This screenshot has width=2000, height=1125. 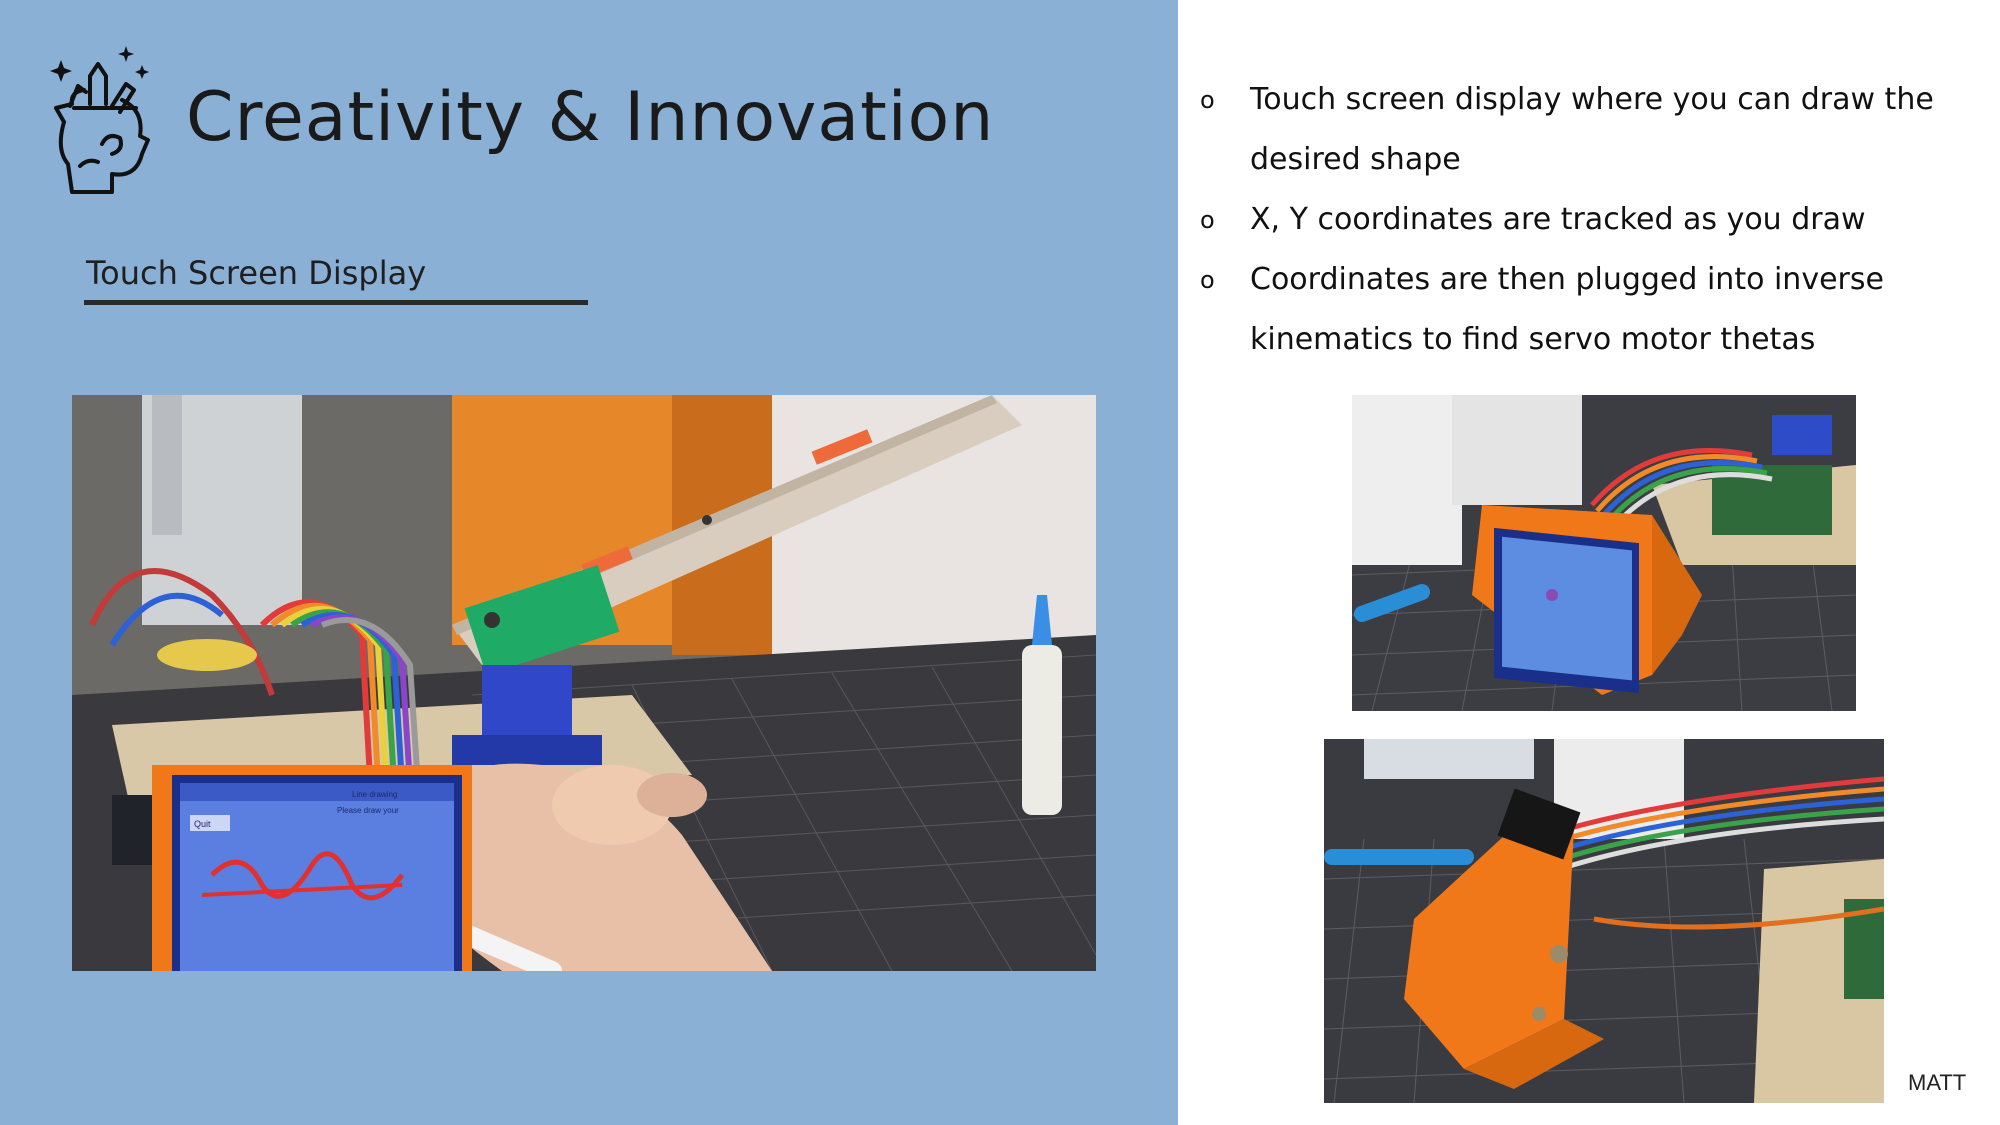 What do you see at coordinates (336, 302) in the screenshot?
I see `subheading-underline` at bounding box center [336, 302].